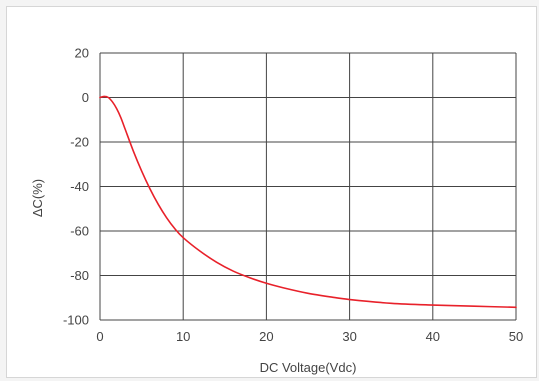 The width and height of the screenshot is (539, 381). I want to click on y-axis-title: ΔC(%), so click(37, 198).